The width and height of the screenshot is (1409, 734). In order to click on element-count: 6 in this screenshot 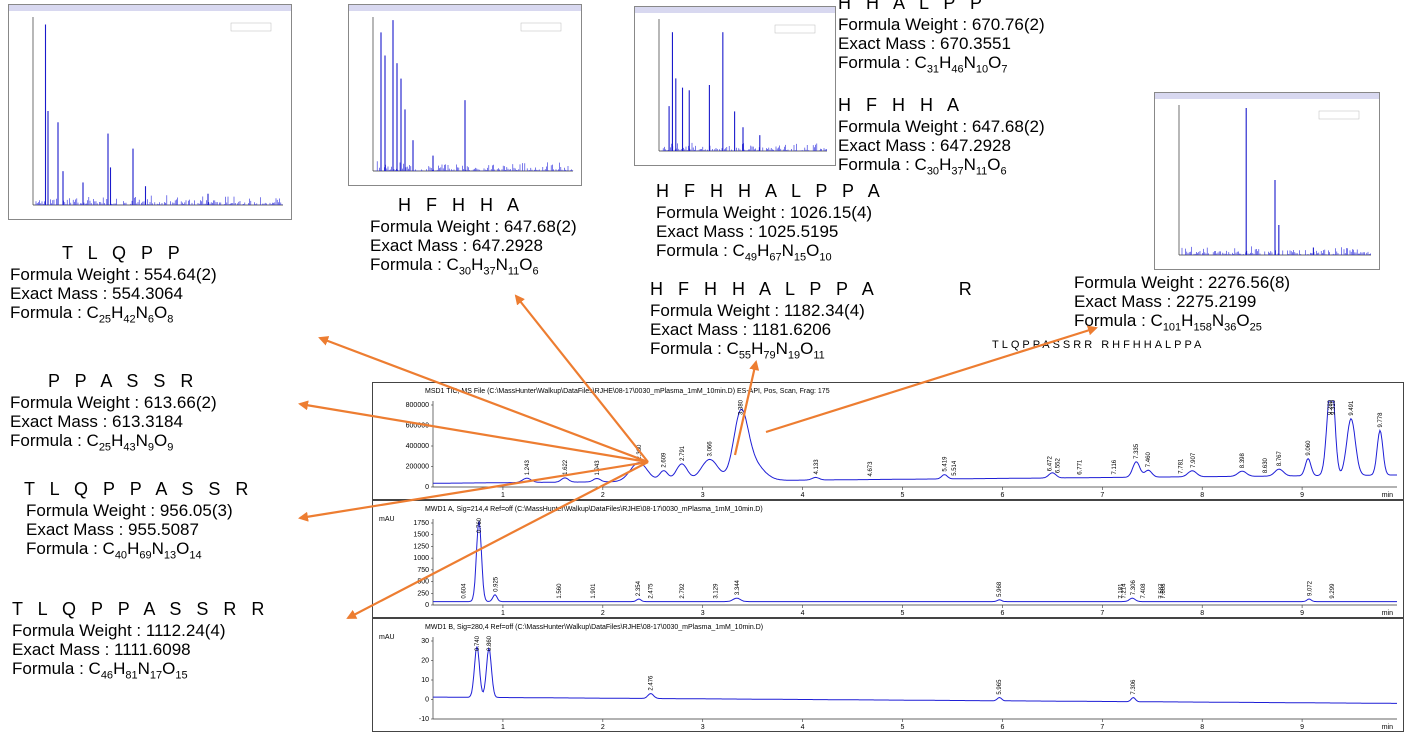, I will do `click(535, 271)`.